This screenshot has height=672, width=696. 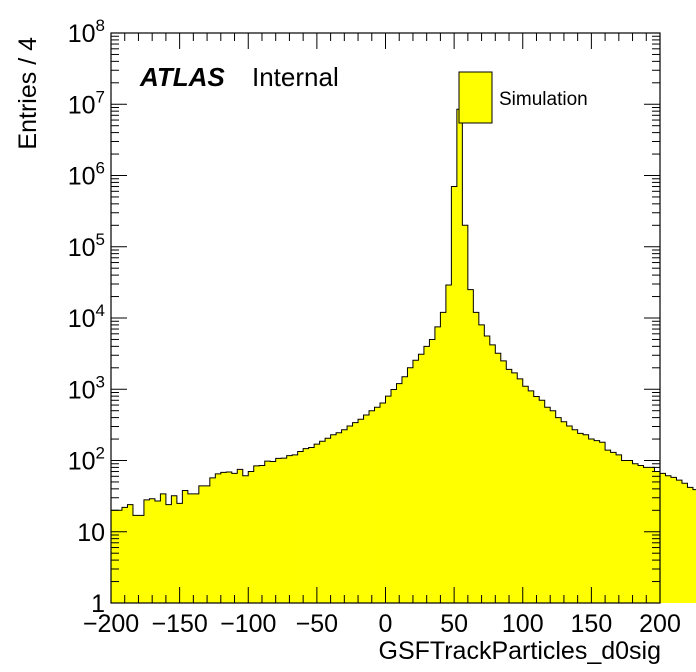 What do you see at coordinates (520, 651) in the screenshot?
I see `x-axis-label: GSFTrackParticles_d0sig` at bounding box center [520, 651].